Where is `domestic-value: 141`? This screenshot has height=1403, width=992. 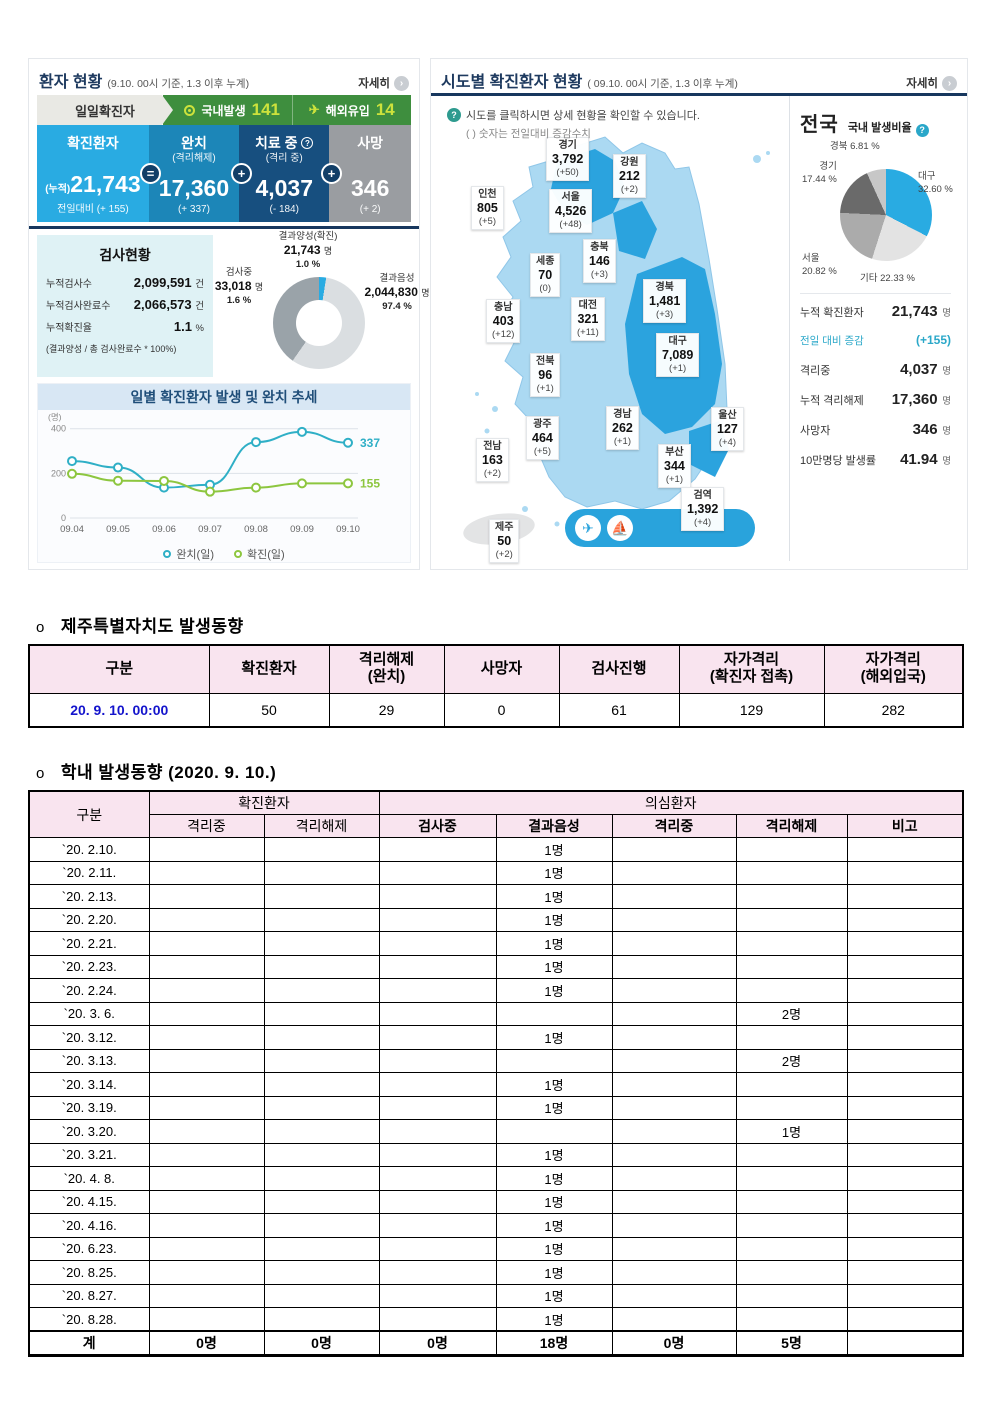 domestic-value: 141 is located at coordinates (266, 109).